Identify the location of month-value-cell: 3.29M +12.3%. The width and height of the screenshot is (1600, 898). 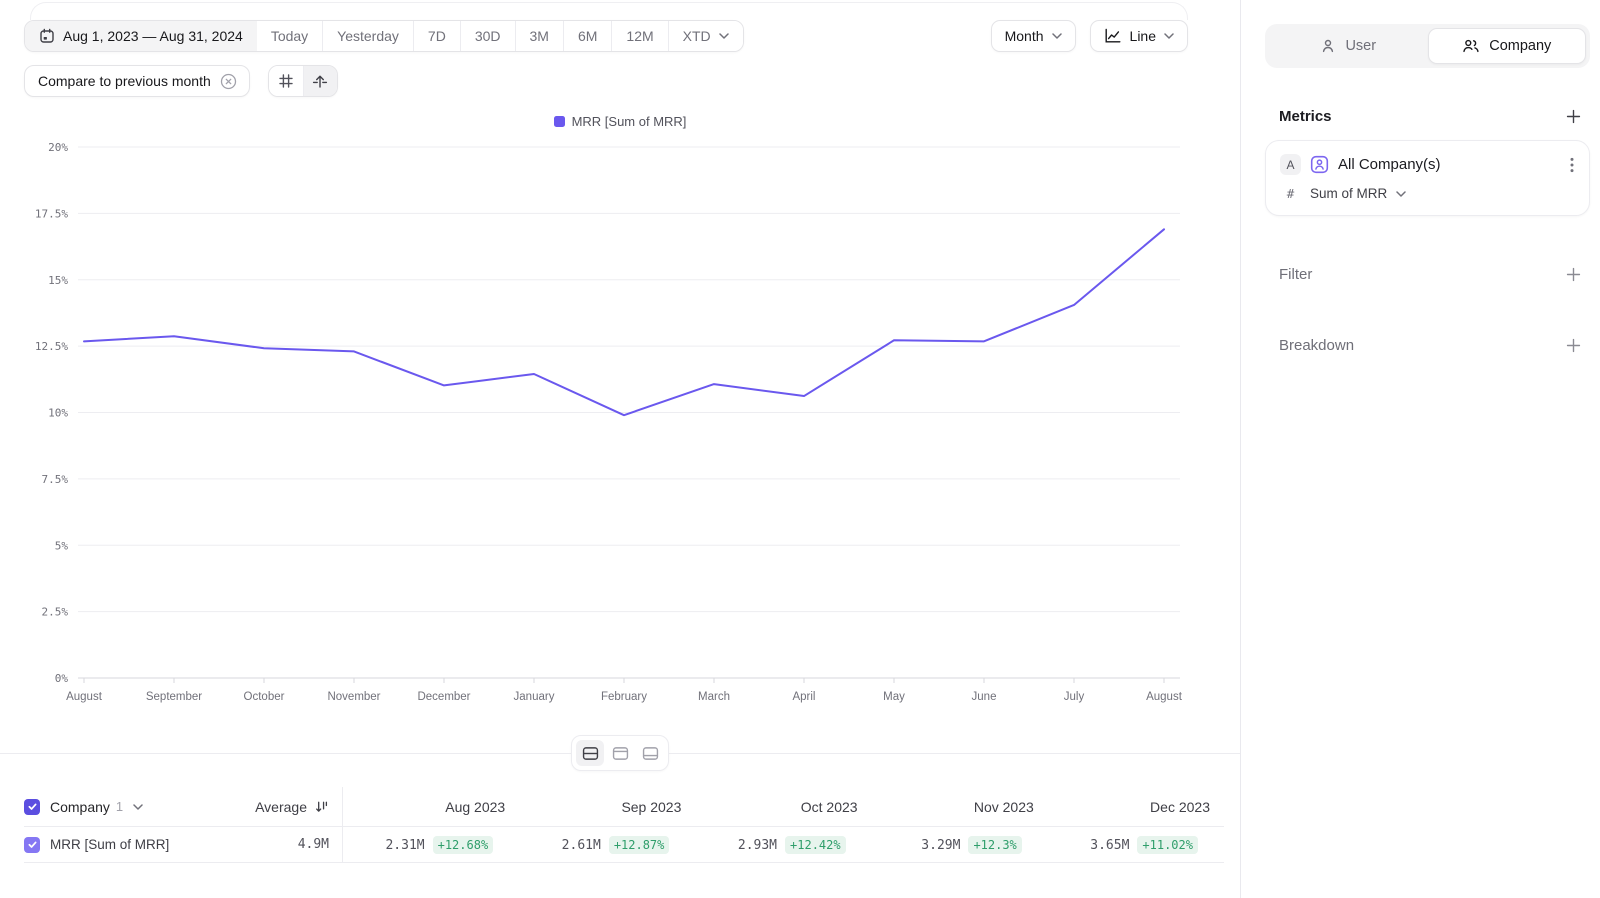
(960, 844).